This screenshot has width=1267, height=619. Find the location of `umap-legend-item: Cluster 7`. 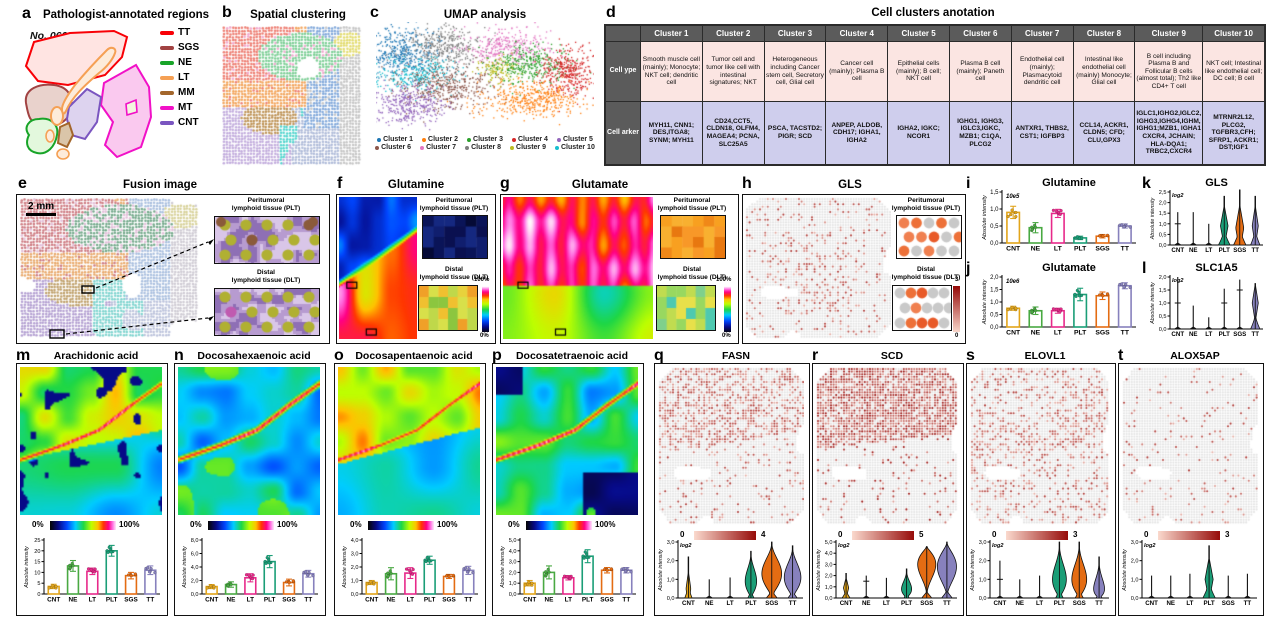

umap-legend-item: Cluster 7 is located at coordinates (438, 147).